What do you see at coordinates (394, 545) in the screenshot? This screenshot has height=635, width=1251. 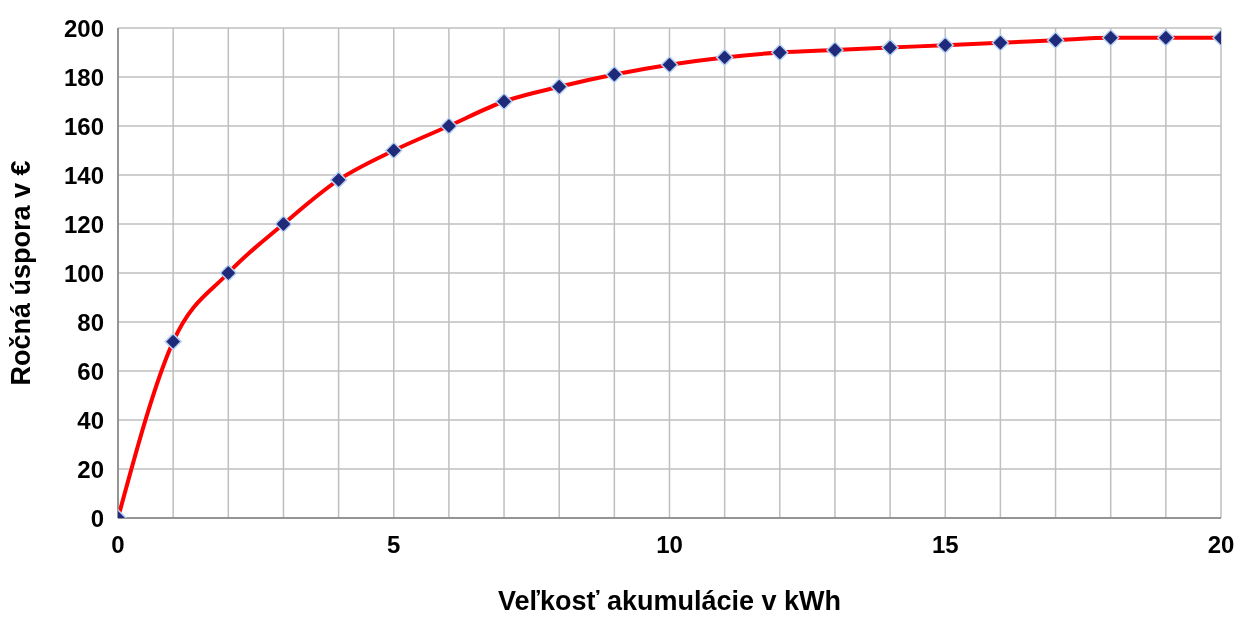 I see `x-tick-label: 5` at bounding box center [394, 545].